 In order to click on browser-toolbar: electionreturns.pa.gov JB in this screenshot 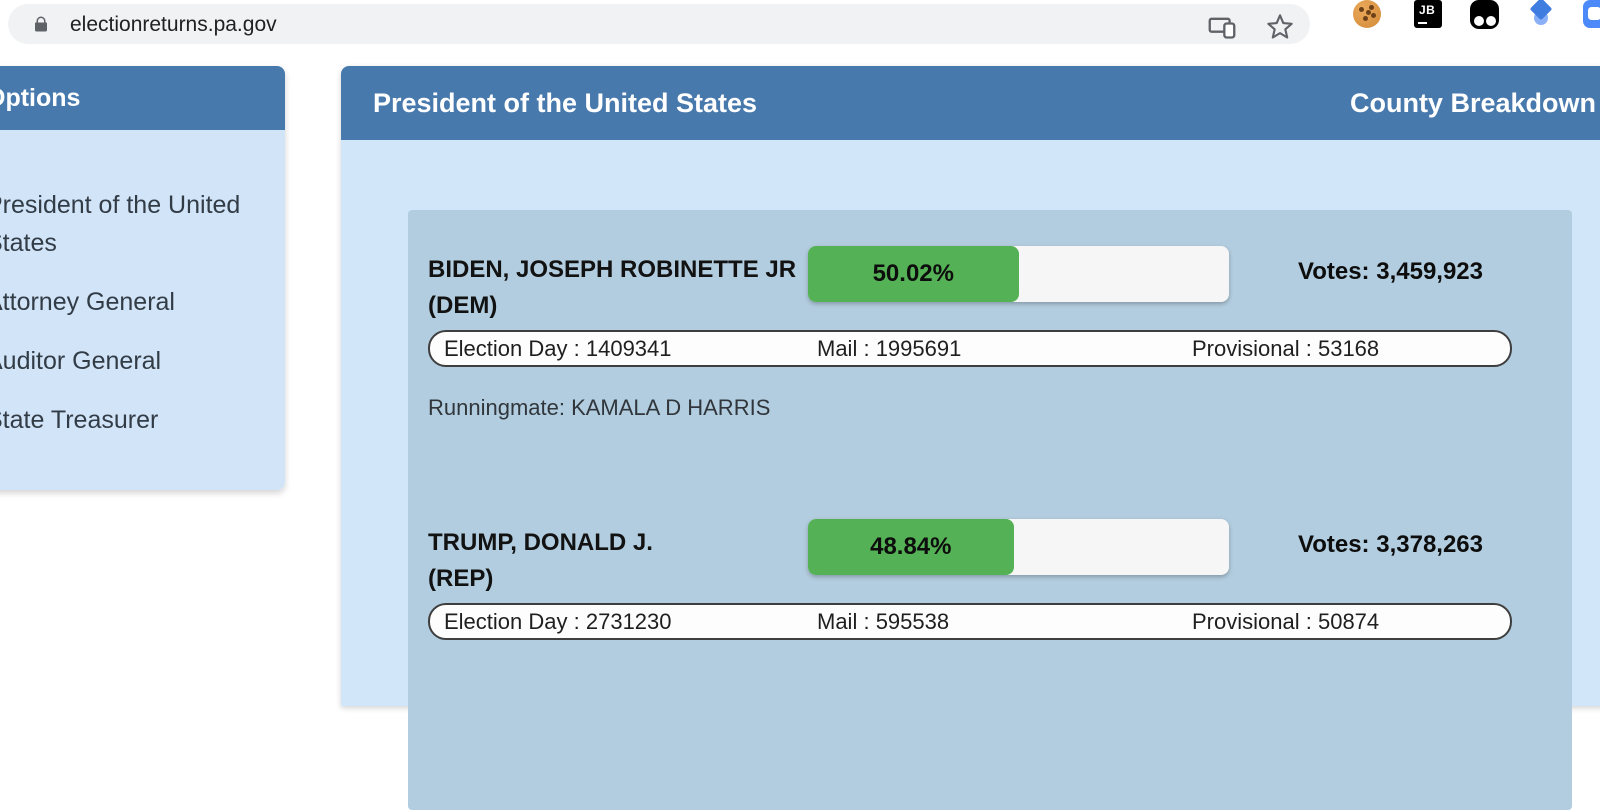, I will do `click(800, 23)`.